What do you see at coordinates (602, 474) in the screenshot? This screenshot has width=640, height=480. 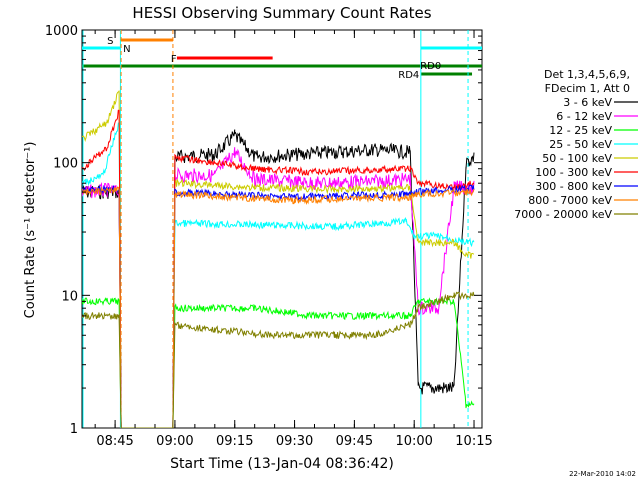 I see `plot-timestamp: 22-Mar-2010 14:02` at bounding box center [602, 474].